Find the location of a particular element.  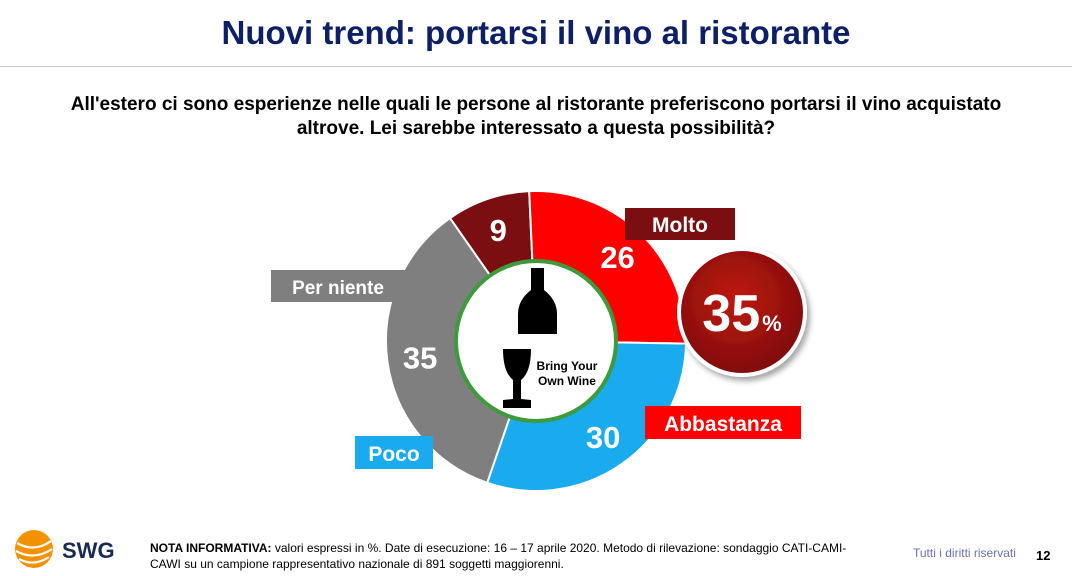

label-box-abbastanza is located at coordinates (723, 422).